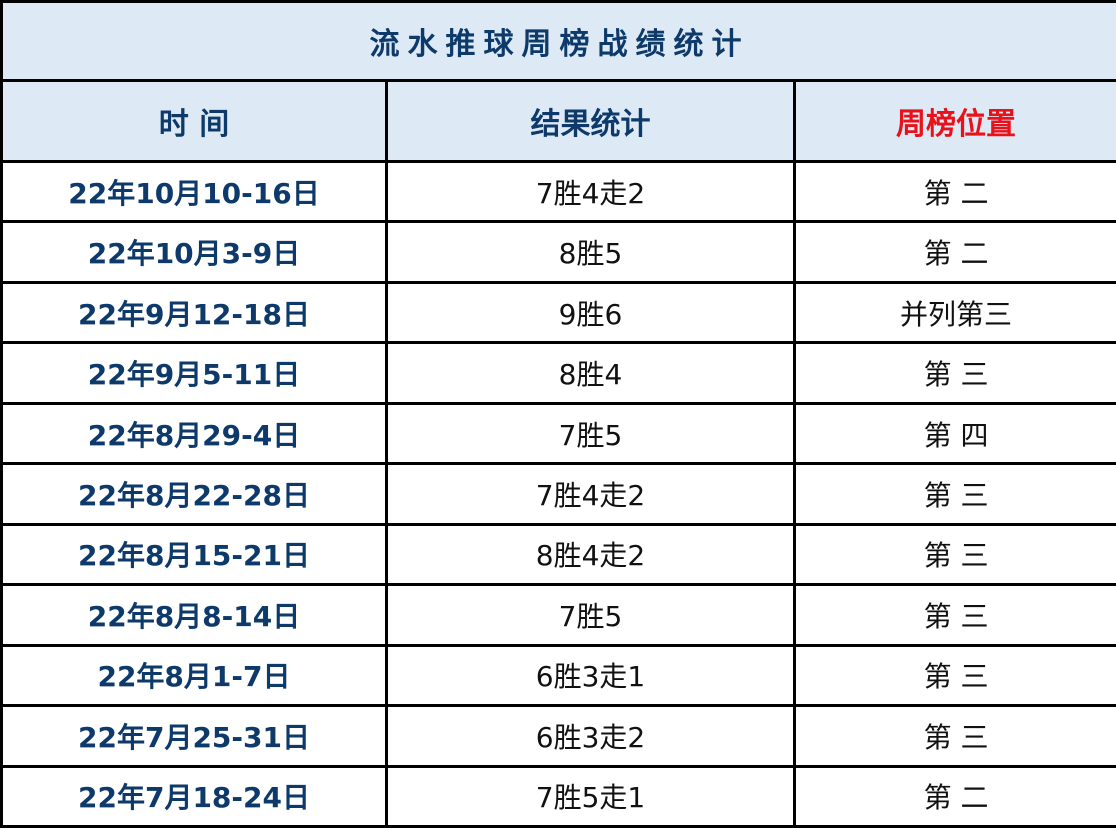  I want to click on table-row: 22年8月8-14日 7胜5 第 三, so click(558, 615).